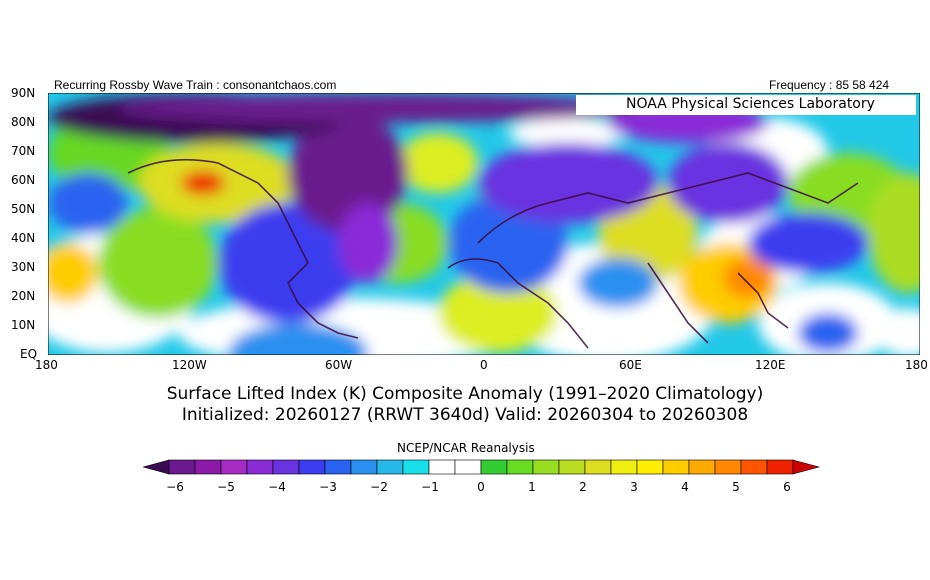 This screenshot has height=580, width=930. What do you see at coordinates (175, 487) in the screenshot?
I see `colorbar-tick-label: −6` at bounding box center [175, 487].